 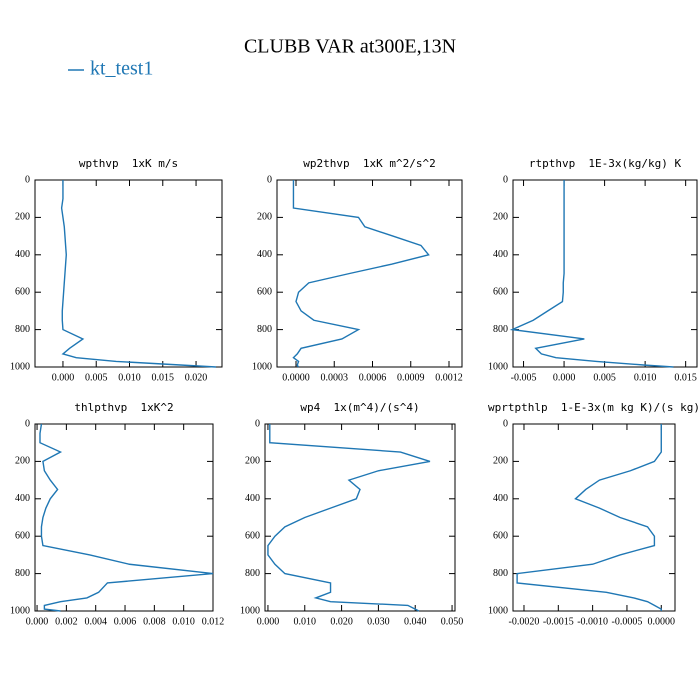 I want to click on x-tick-label: -0.0015, so click(x=558, y=621).